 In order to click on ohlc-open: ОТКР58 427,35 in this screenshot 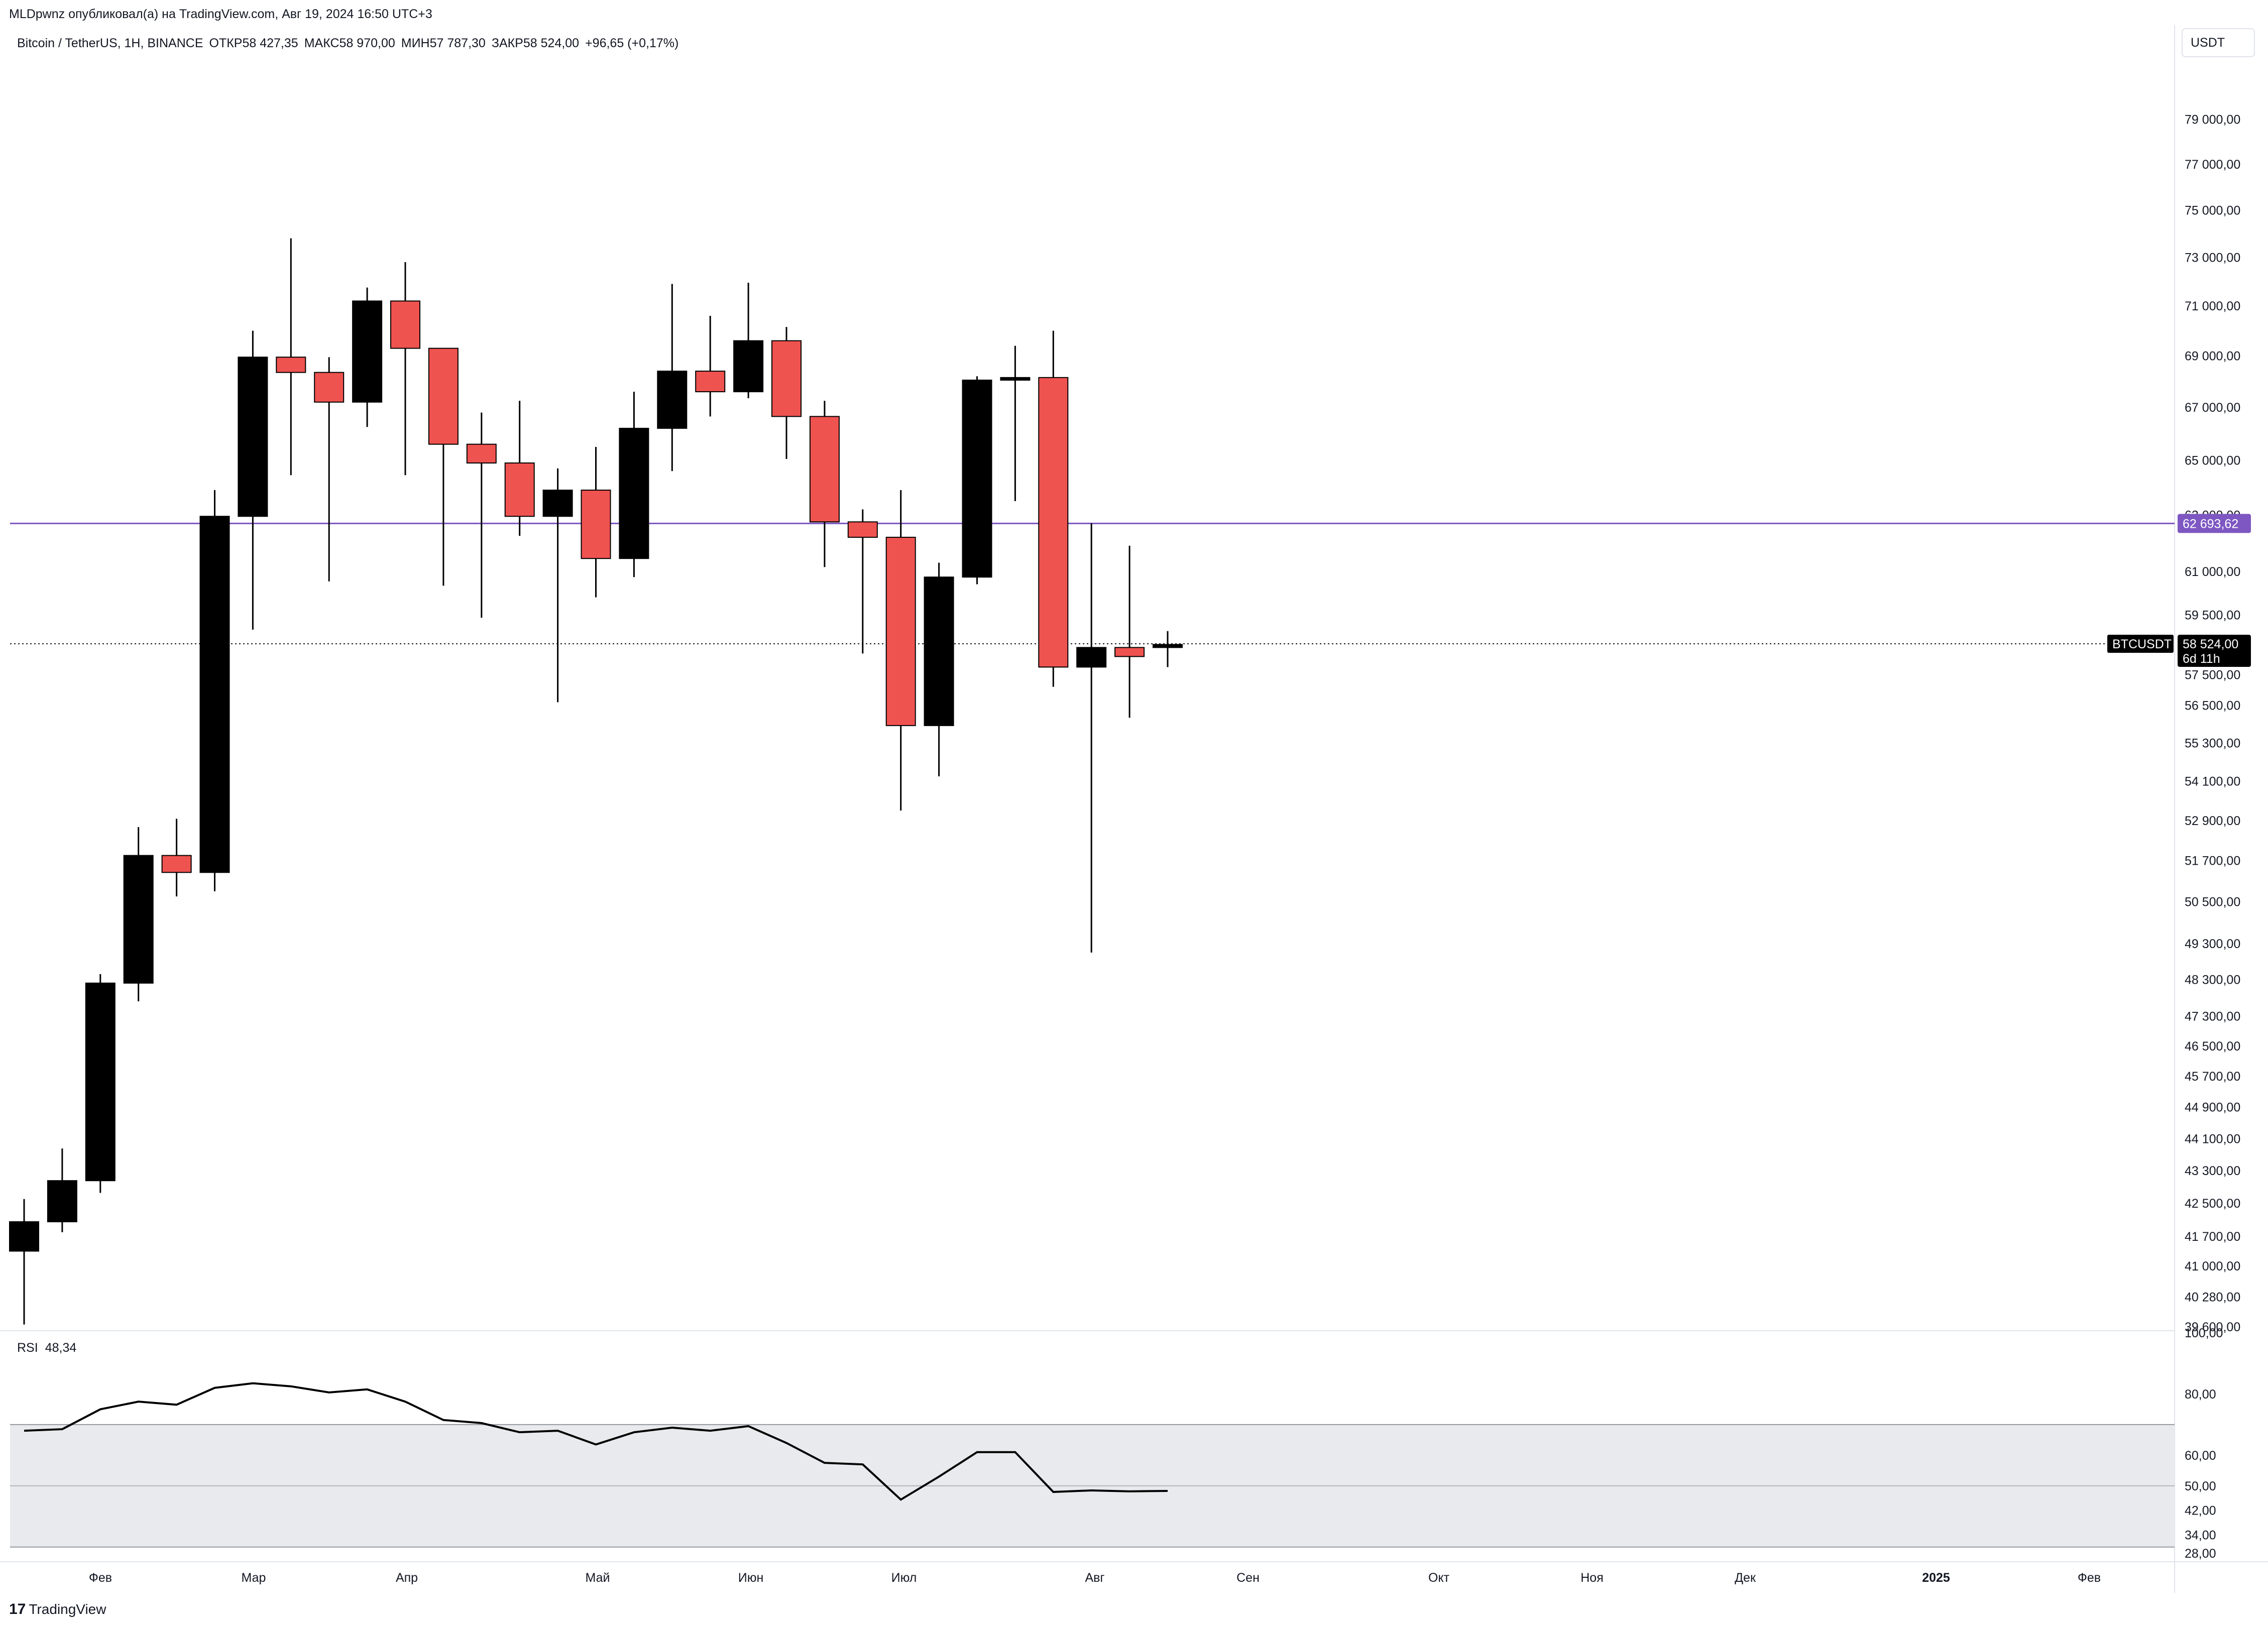, I will do `click(254, 43)`.